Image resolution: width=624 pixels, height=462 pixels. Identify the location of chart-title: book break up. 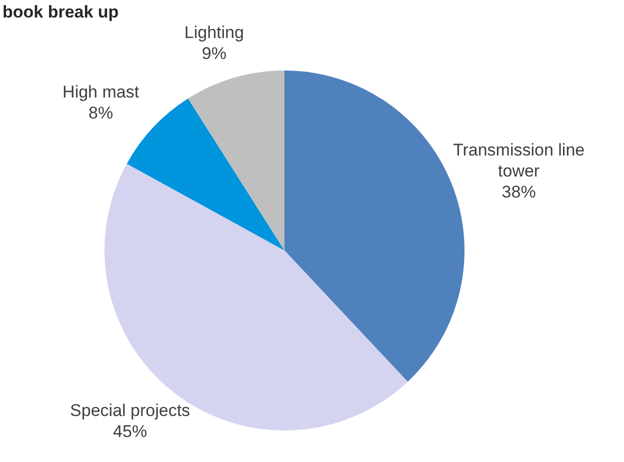
(60, 12).